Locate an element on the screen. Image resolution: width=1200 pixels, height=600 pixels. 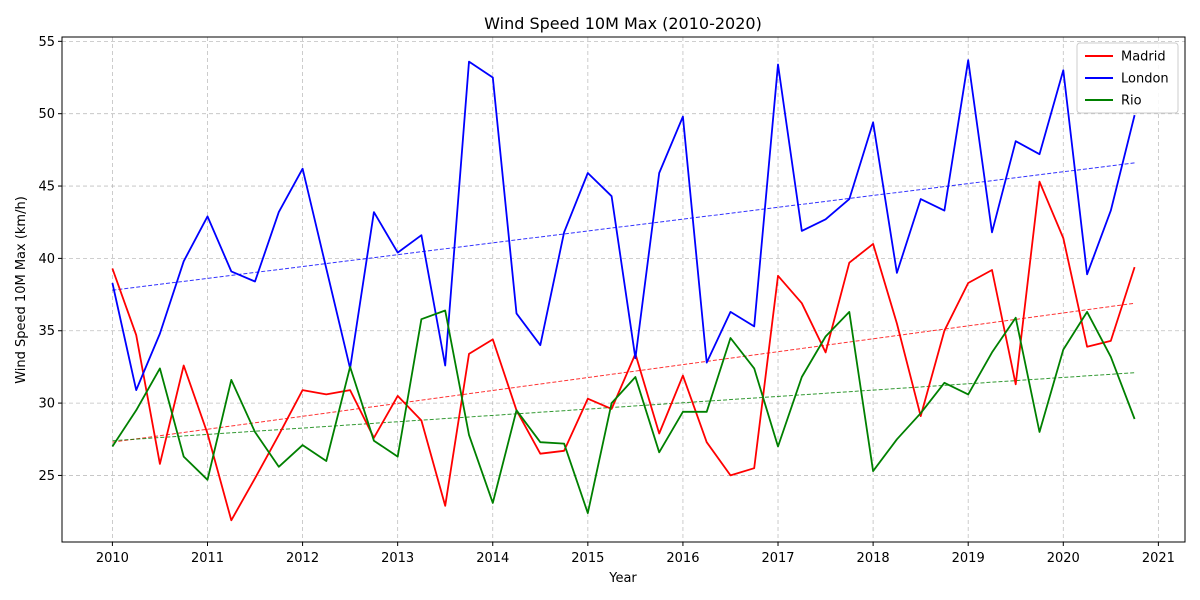
x-tick-label: 2012 is located at coordinates (302, 558).